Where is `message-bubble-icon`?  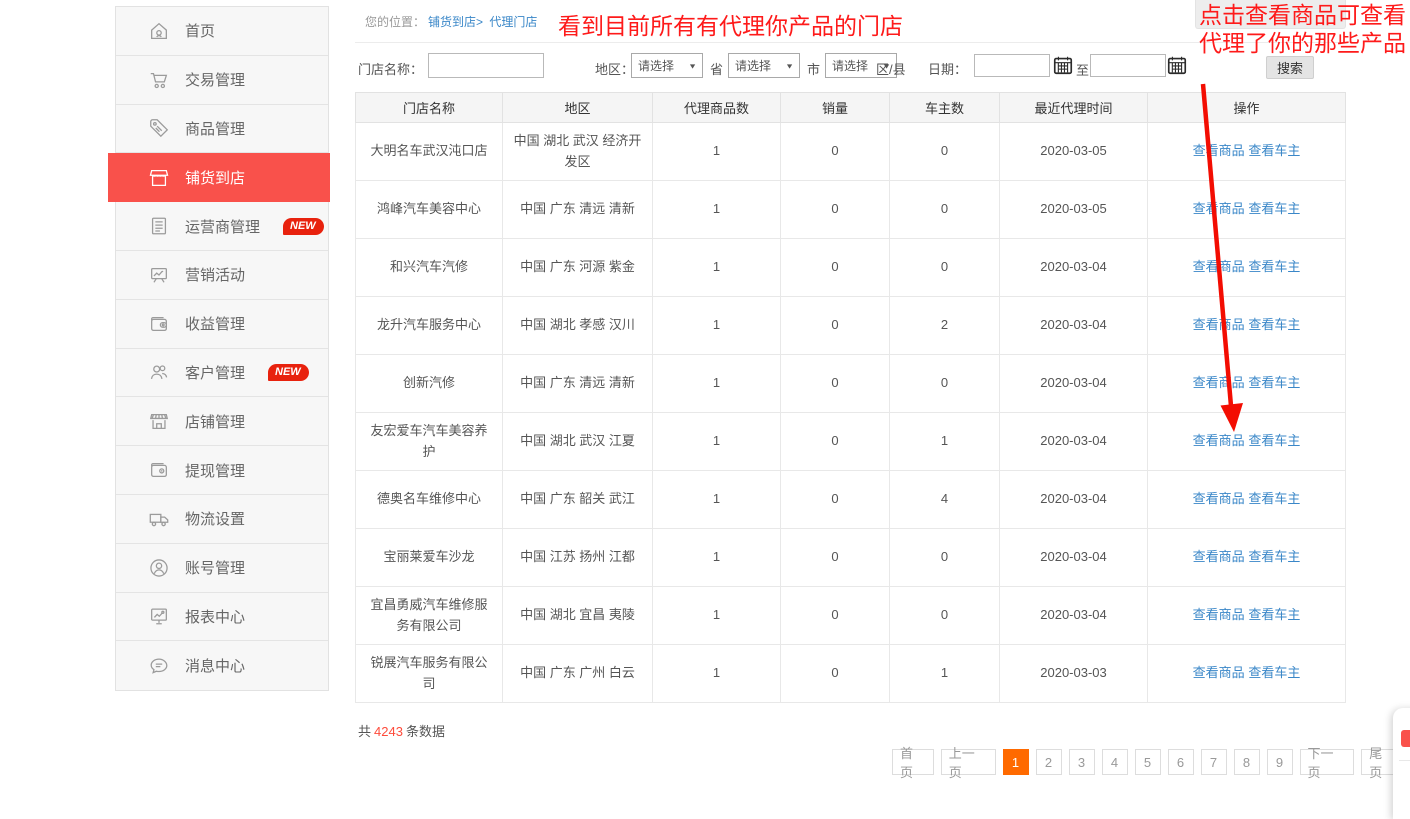
message-bubble-icon is located at coordinates (159, 666).